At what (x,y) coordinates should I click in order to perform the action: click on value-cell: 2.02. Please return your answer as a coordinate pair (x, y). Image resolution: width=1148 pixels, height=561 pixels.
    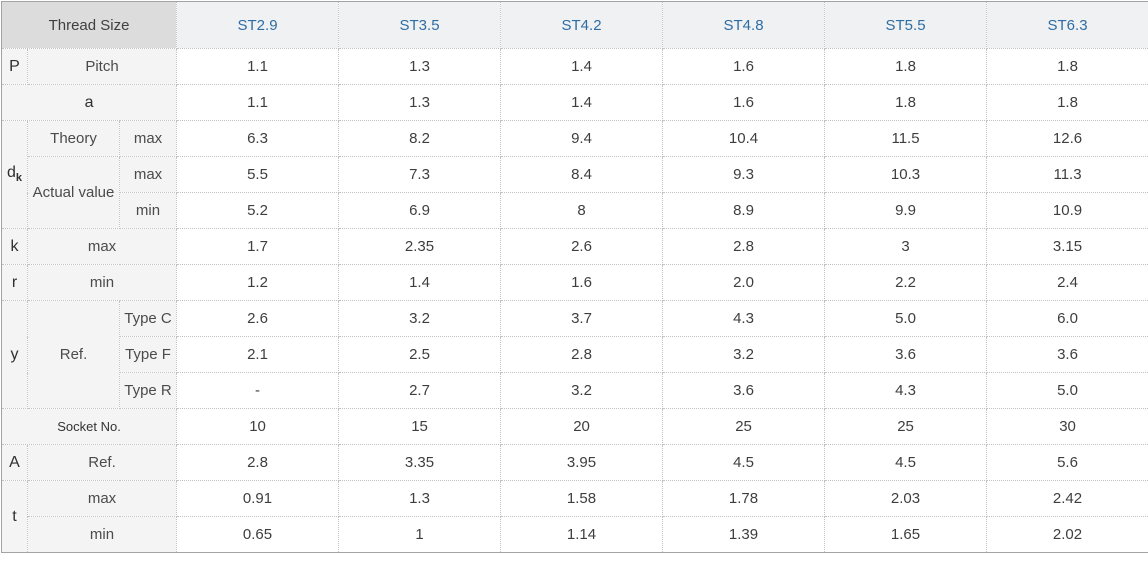
    Looking at the image, I should click on (1067, 534).